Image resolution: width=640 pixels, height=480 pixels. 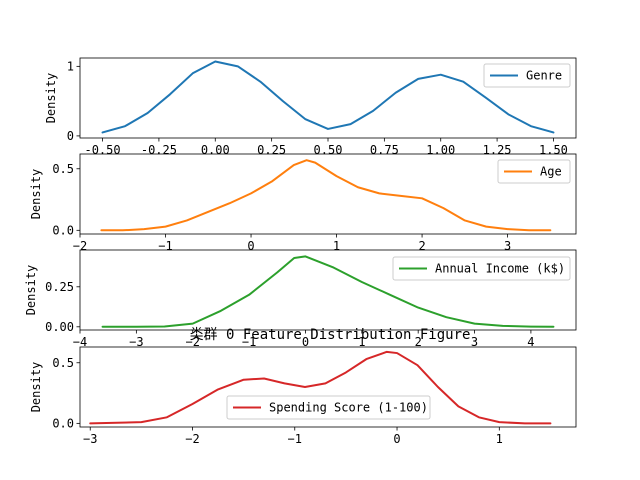 What do you see at coordinates (551, 172) in the screenshot?
I see `legend-label: Age` at bounding box center [551, 172].